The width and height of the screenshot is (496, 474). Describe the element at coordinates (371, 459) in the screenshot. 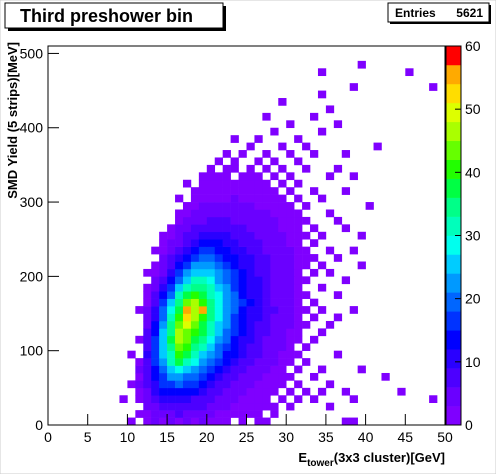

I see `x-axis-title: Etower(3x3 cluster)[GeV]` at that location.